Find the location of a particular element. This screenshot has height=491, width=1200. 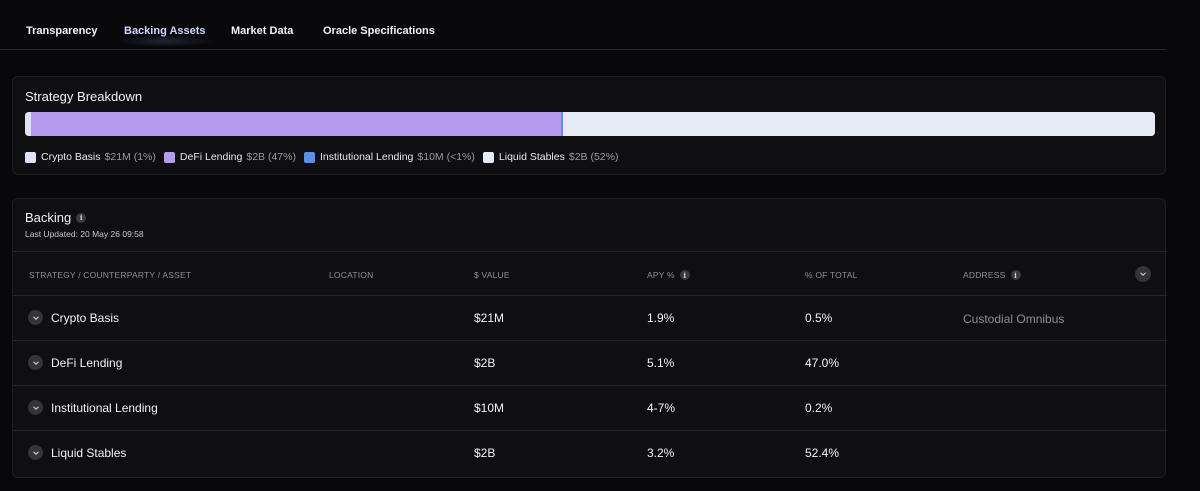

legend-item-liquid-stables: Liquid Stables $2B (52%) is located at coordinates (550, 157).